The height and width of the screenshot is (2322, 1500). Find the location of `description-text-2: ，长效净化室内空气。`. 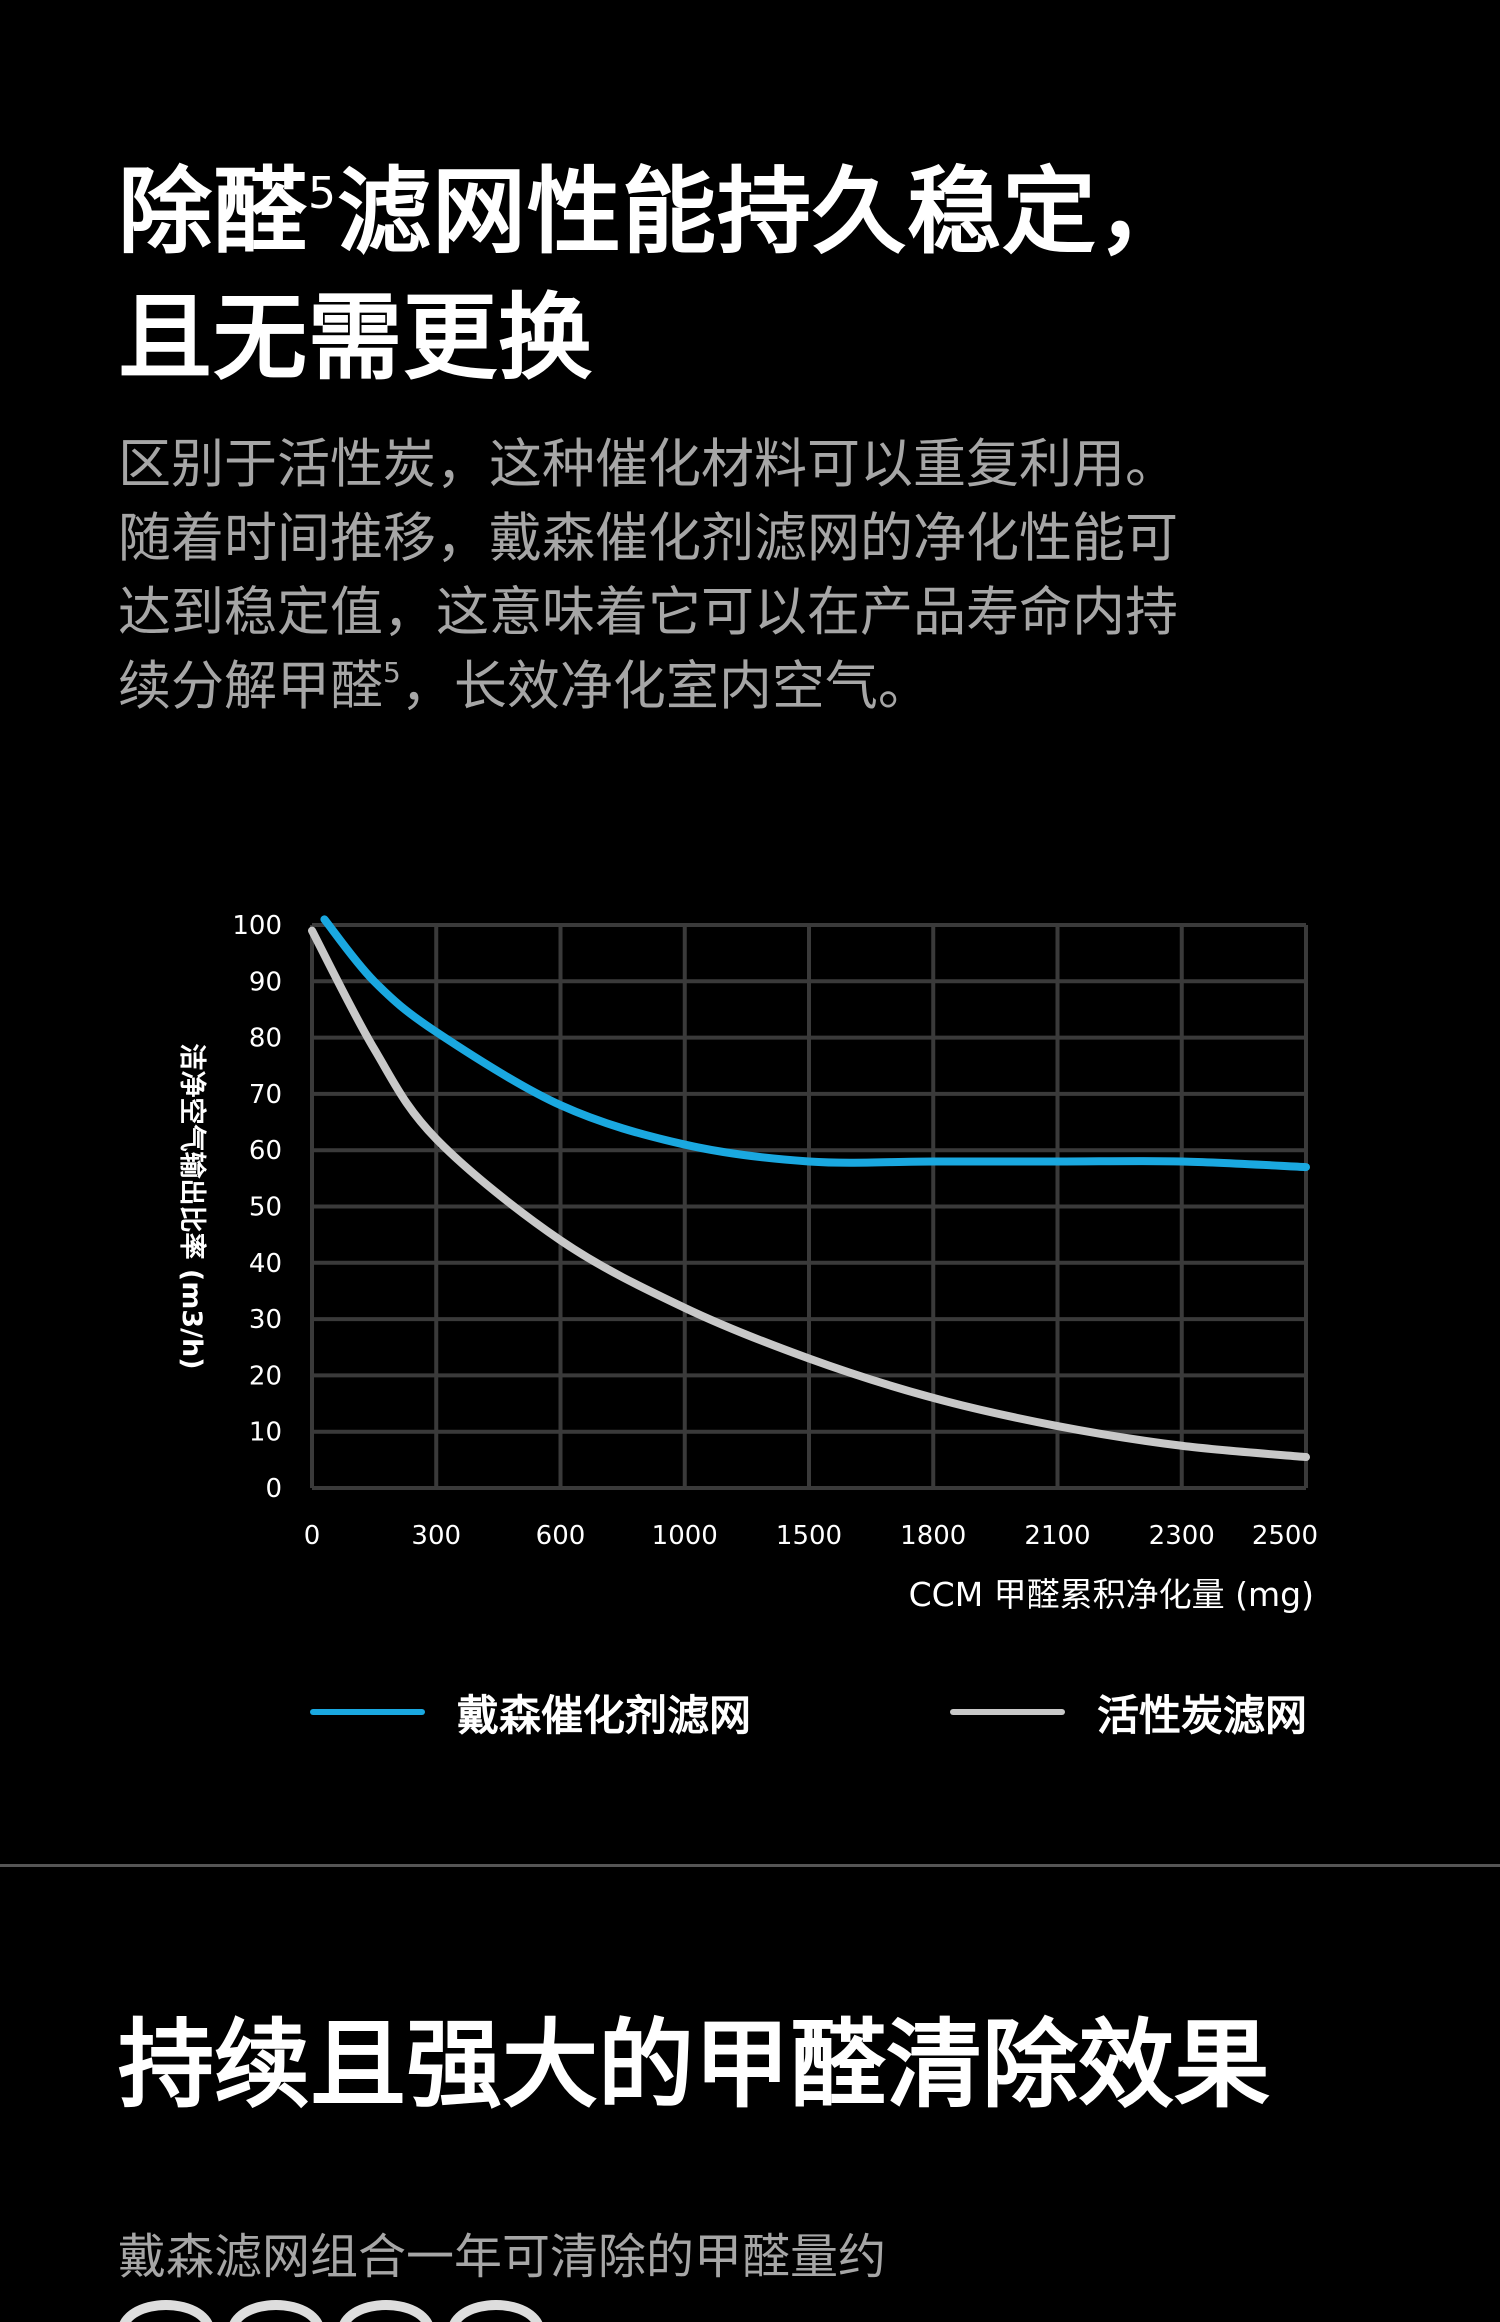

description-text-2: ，长效净化室内空气。 is located at coordinates (665, 686).